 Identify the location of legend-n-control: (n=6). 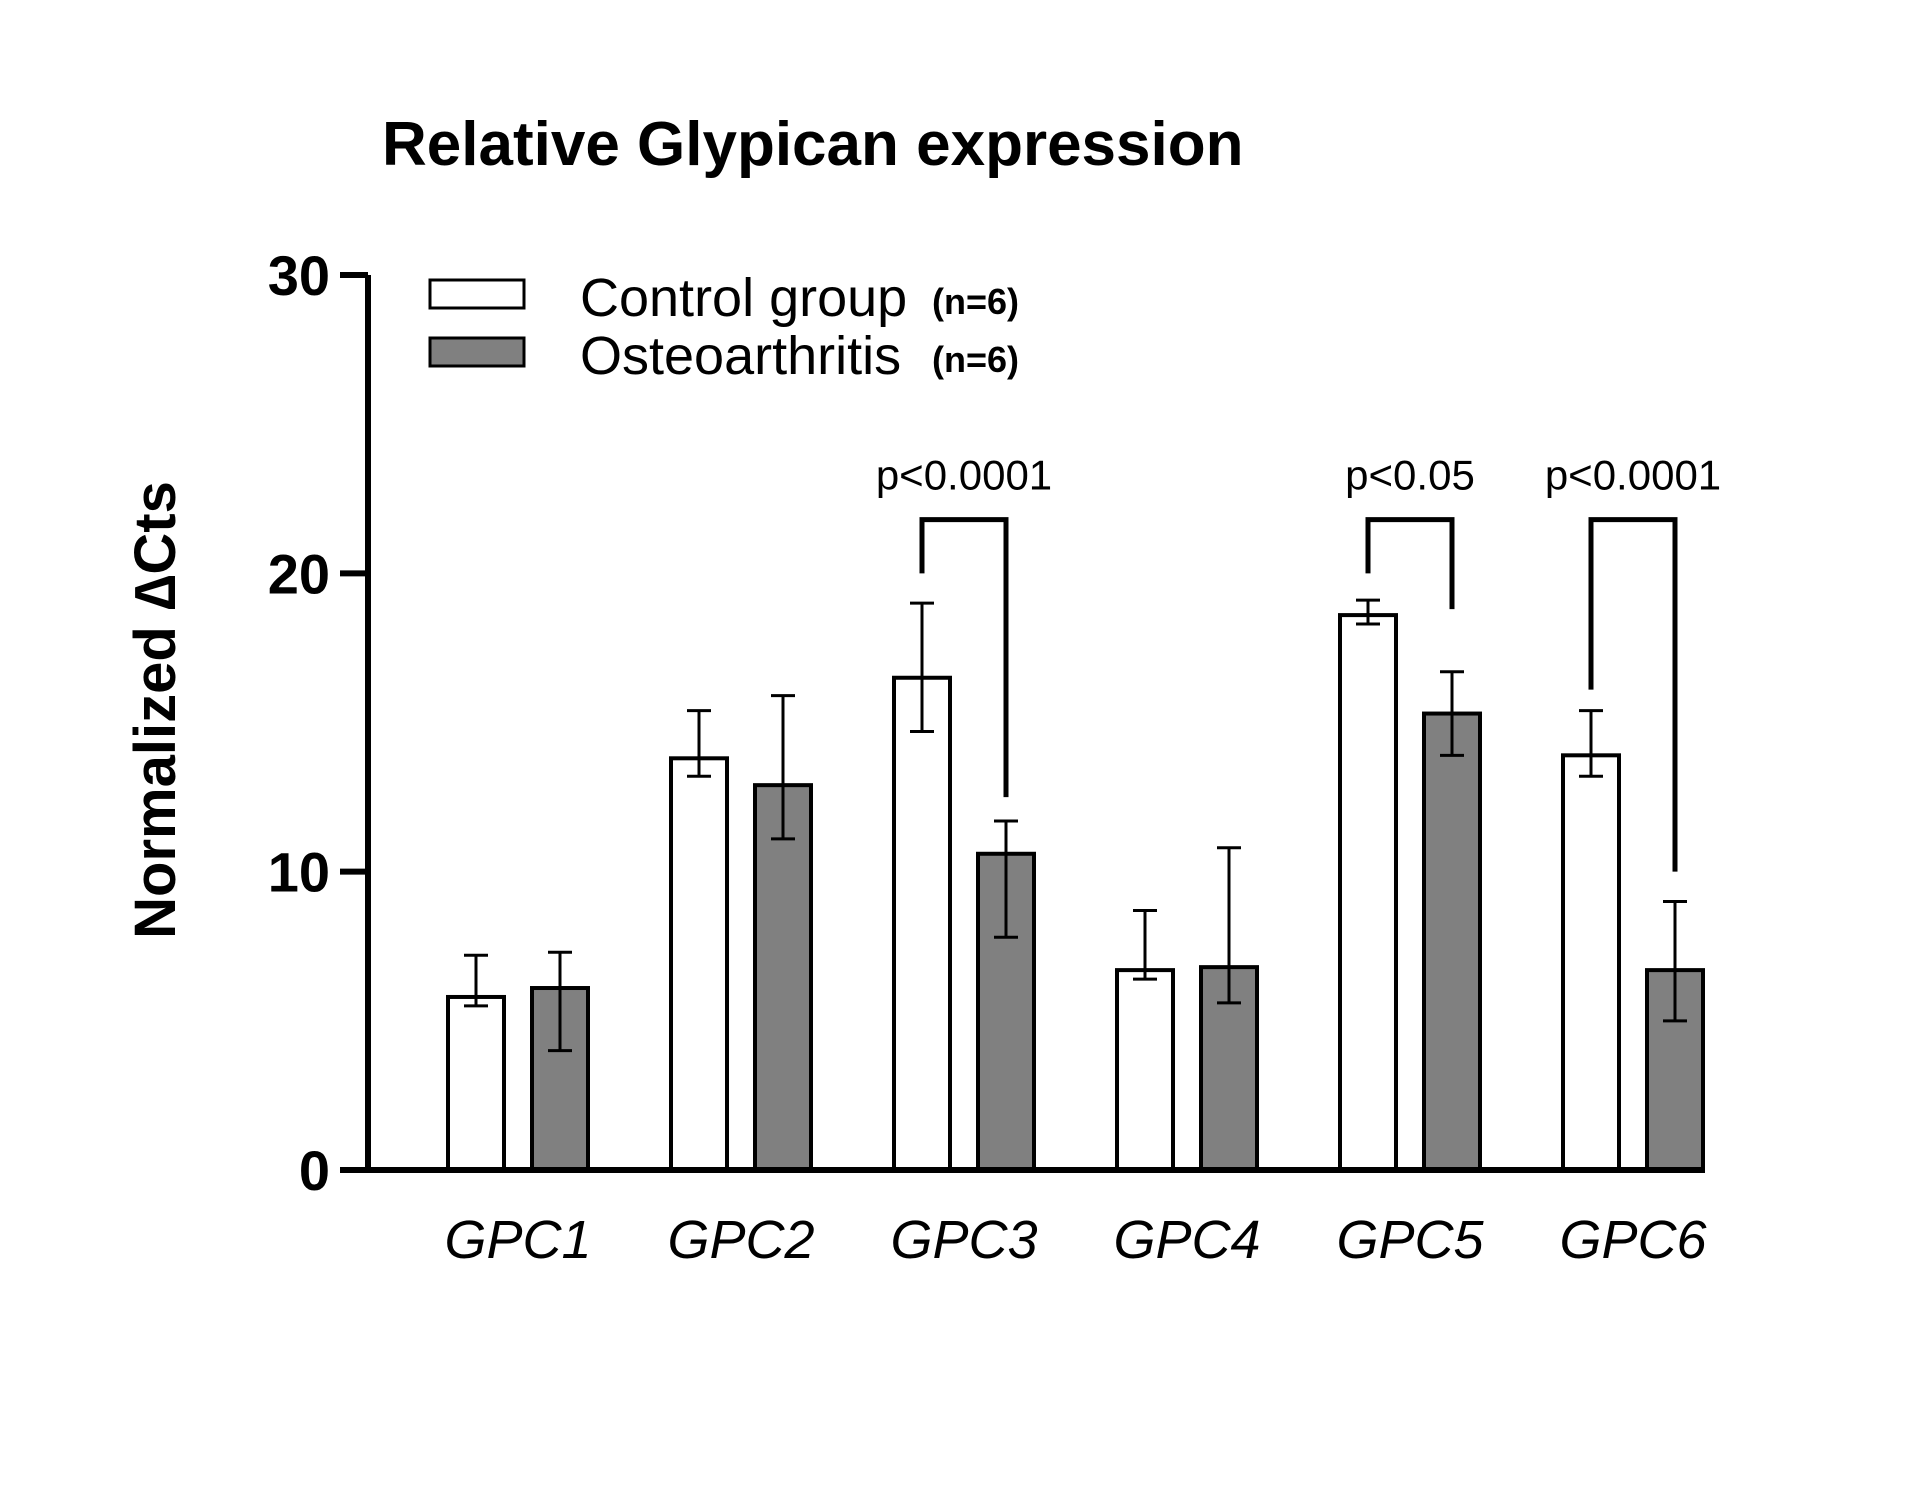
(975, 301).